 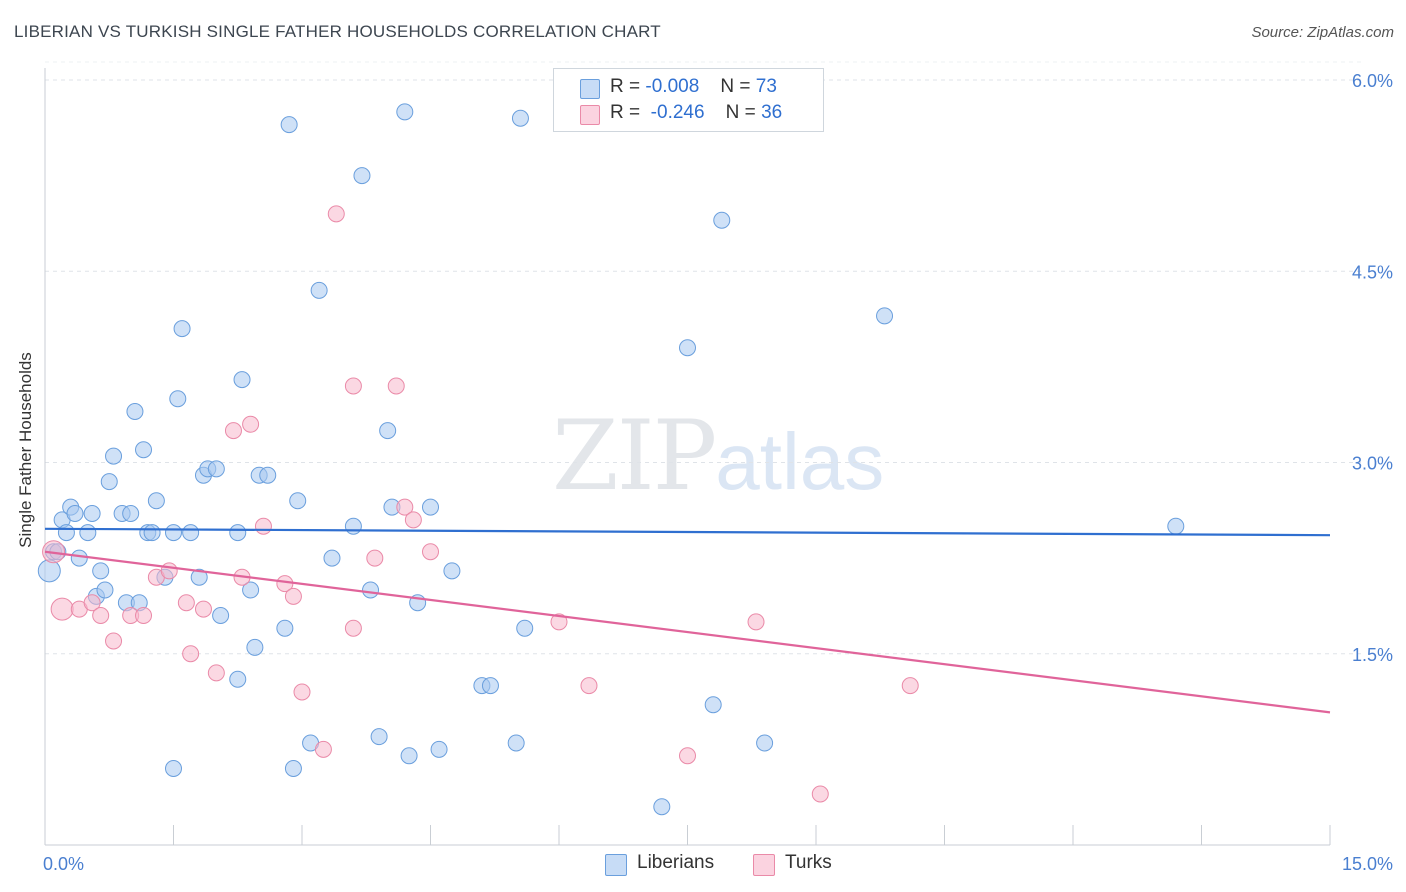 What do you see at coordinates (1372, 81) in the screenshot?
I see `y-tick-label: 6.0%` at bounding box center [1372, 81].